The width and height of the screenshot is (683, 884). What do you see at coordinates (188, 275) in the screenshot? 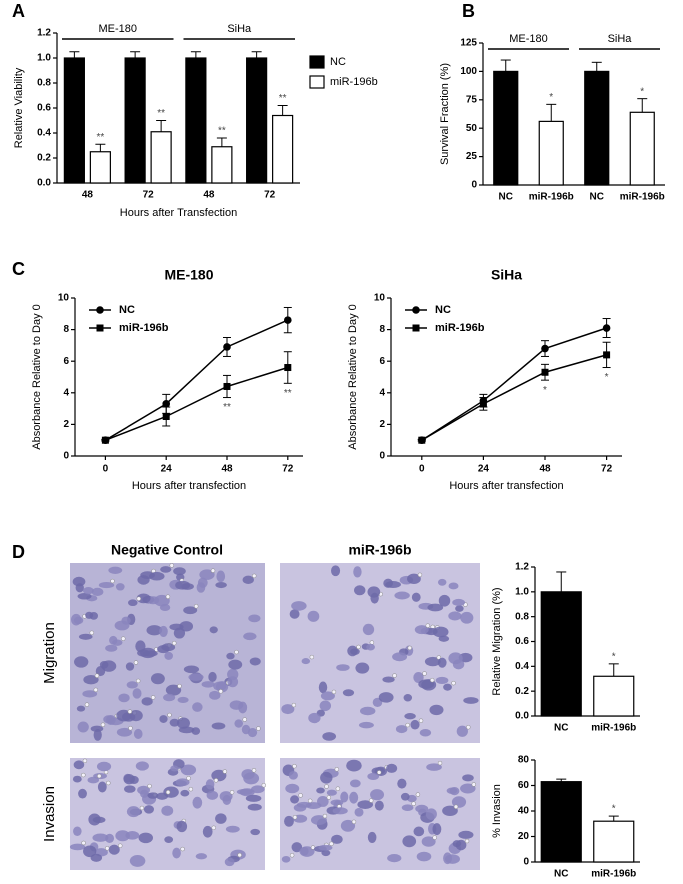
I see `chart-title: ME-180` at bounding box center [188, 275].